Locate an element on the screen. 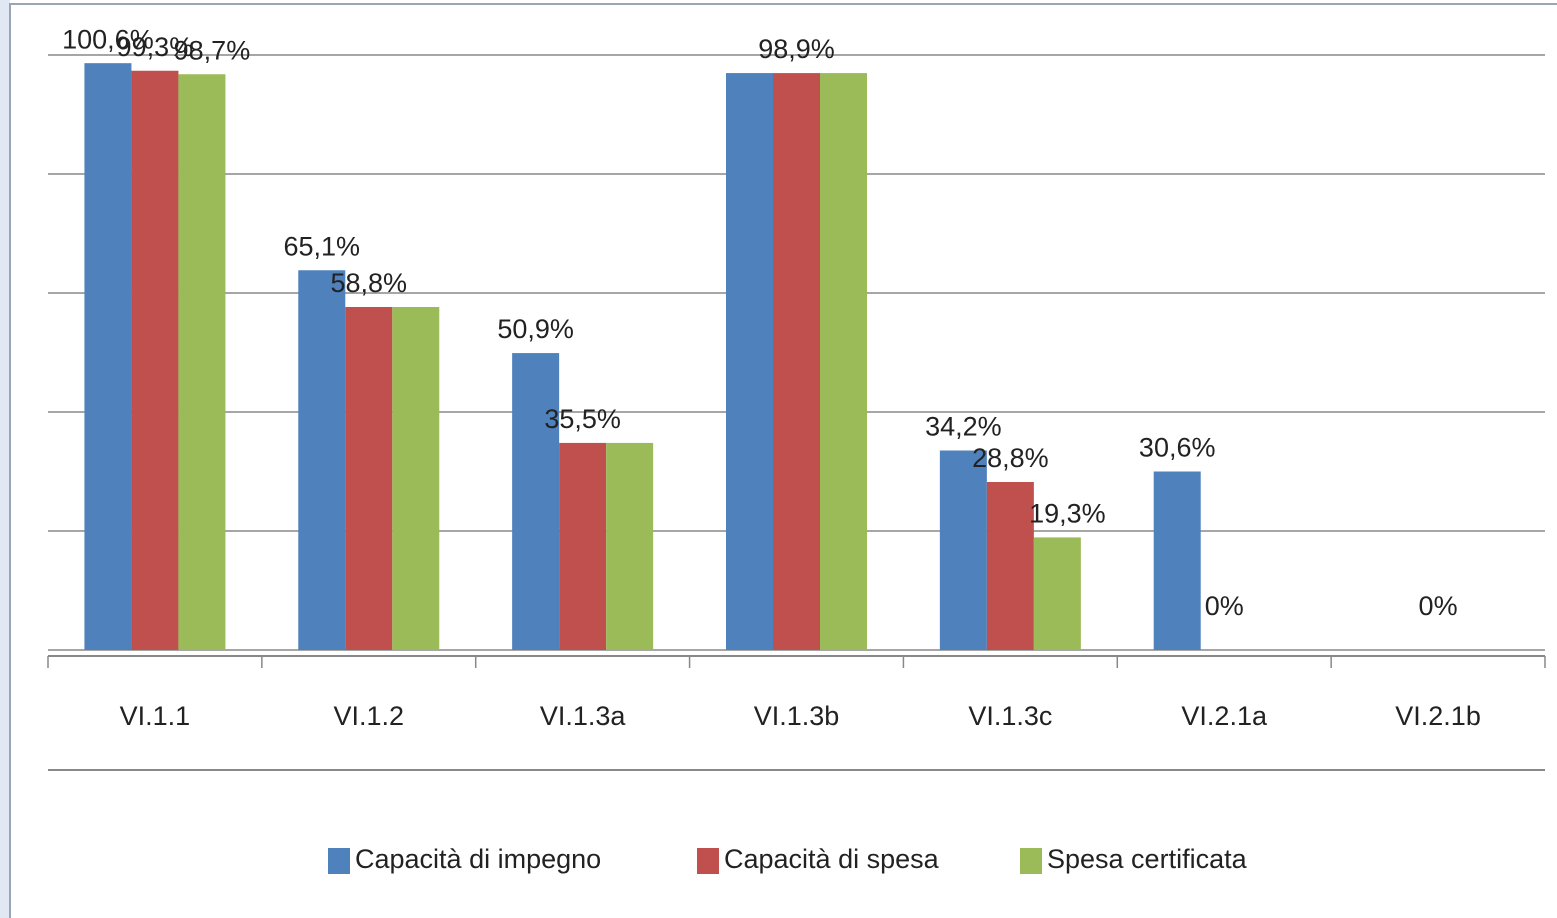  data-label: 30,6% is located at coordinates (1177, 448).